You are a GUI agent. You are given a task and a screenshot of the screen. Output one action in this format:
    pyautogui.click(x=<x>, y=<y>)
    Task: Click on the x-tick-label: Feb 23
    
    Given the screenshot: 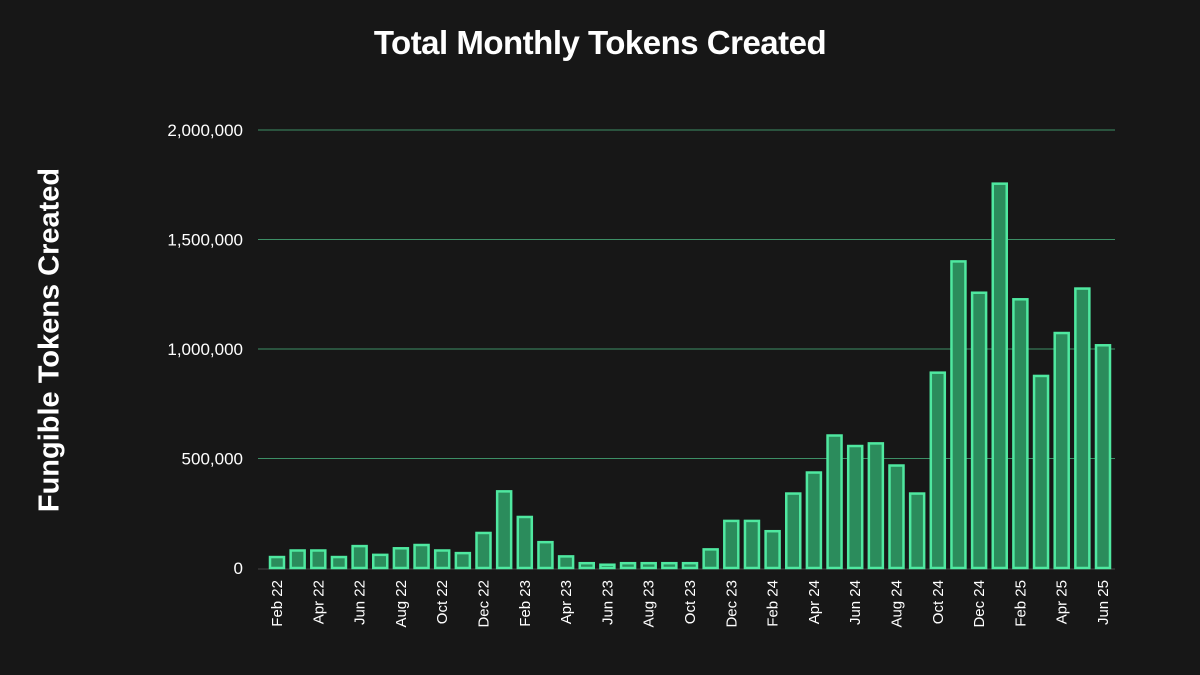 What is the action you would take?
    pyautogui.click(x=525, y=603)
    